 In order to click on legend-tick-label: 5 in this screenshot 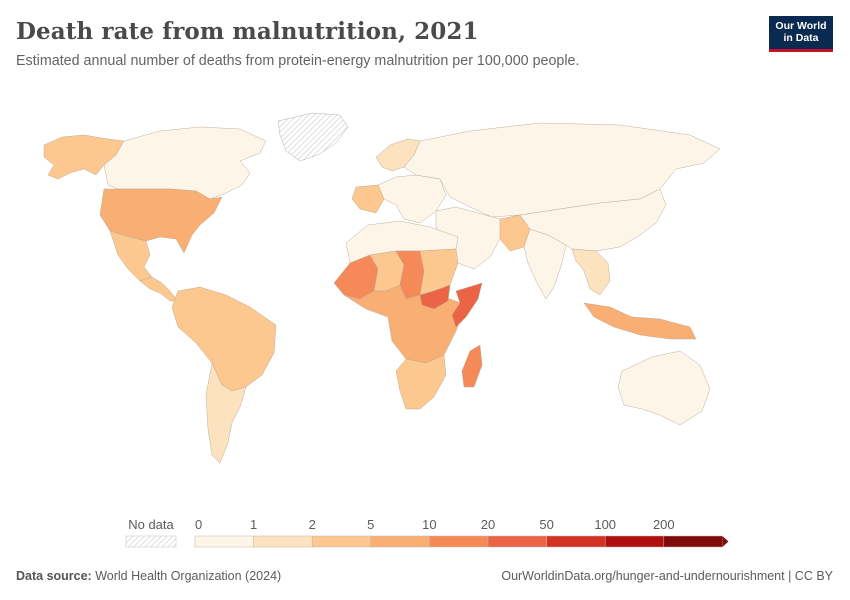, I will do `click(370, 524)`.